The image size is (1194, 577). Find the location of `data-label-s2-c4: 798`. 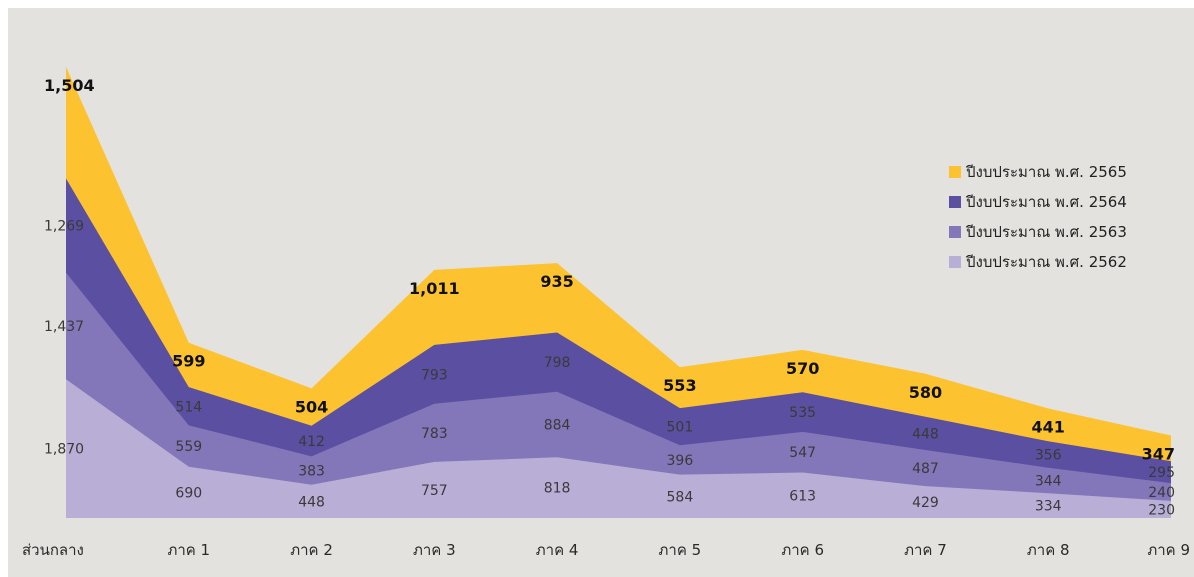

data-label-s2-c4: 798 is located at coordinates (557, 363).